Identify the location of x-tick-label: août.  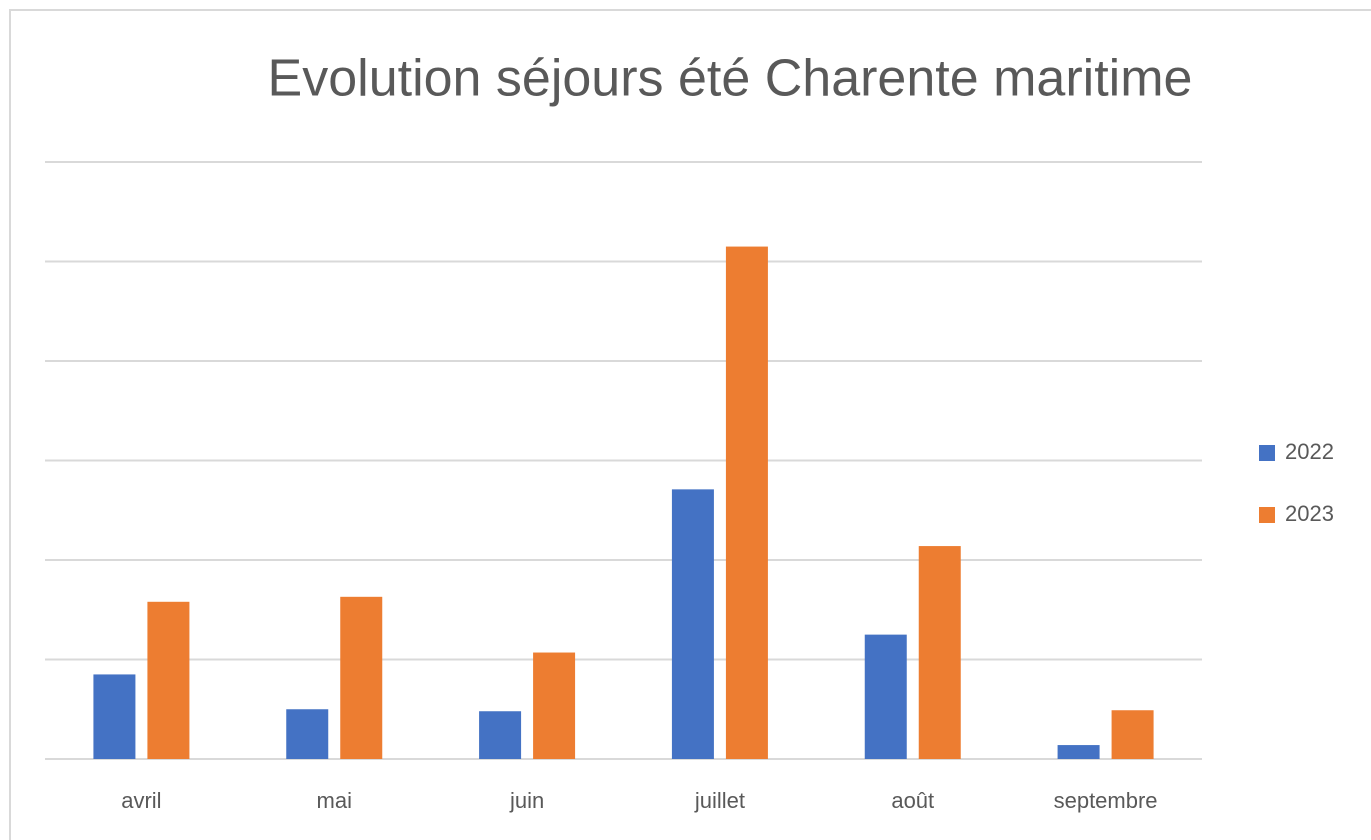
(912, 800).